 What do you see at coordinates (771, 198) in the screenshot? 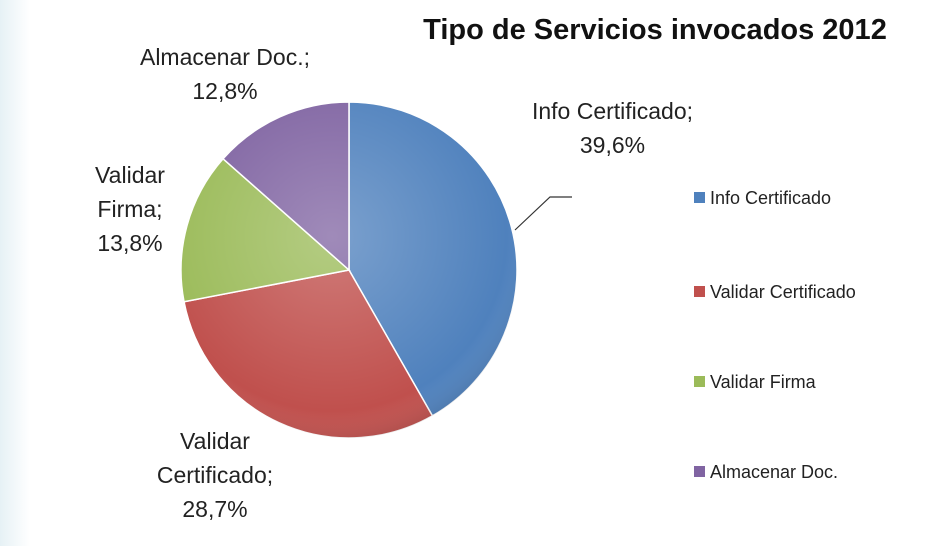
I see `legend-label: Info Certificado` at bounding box center [771, 198].